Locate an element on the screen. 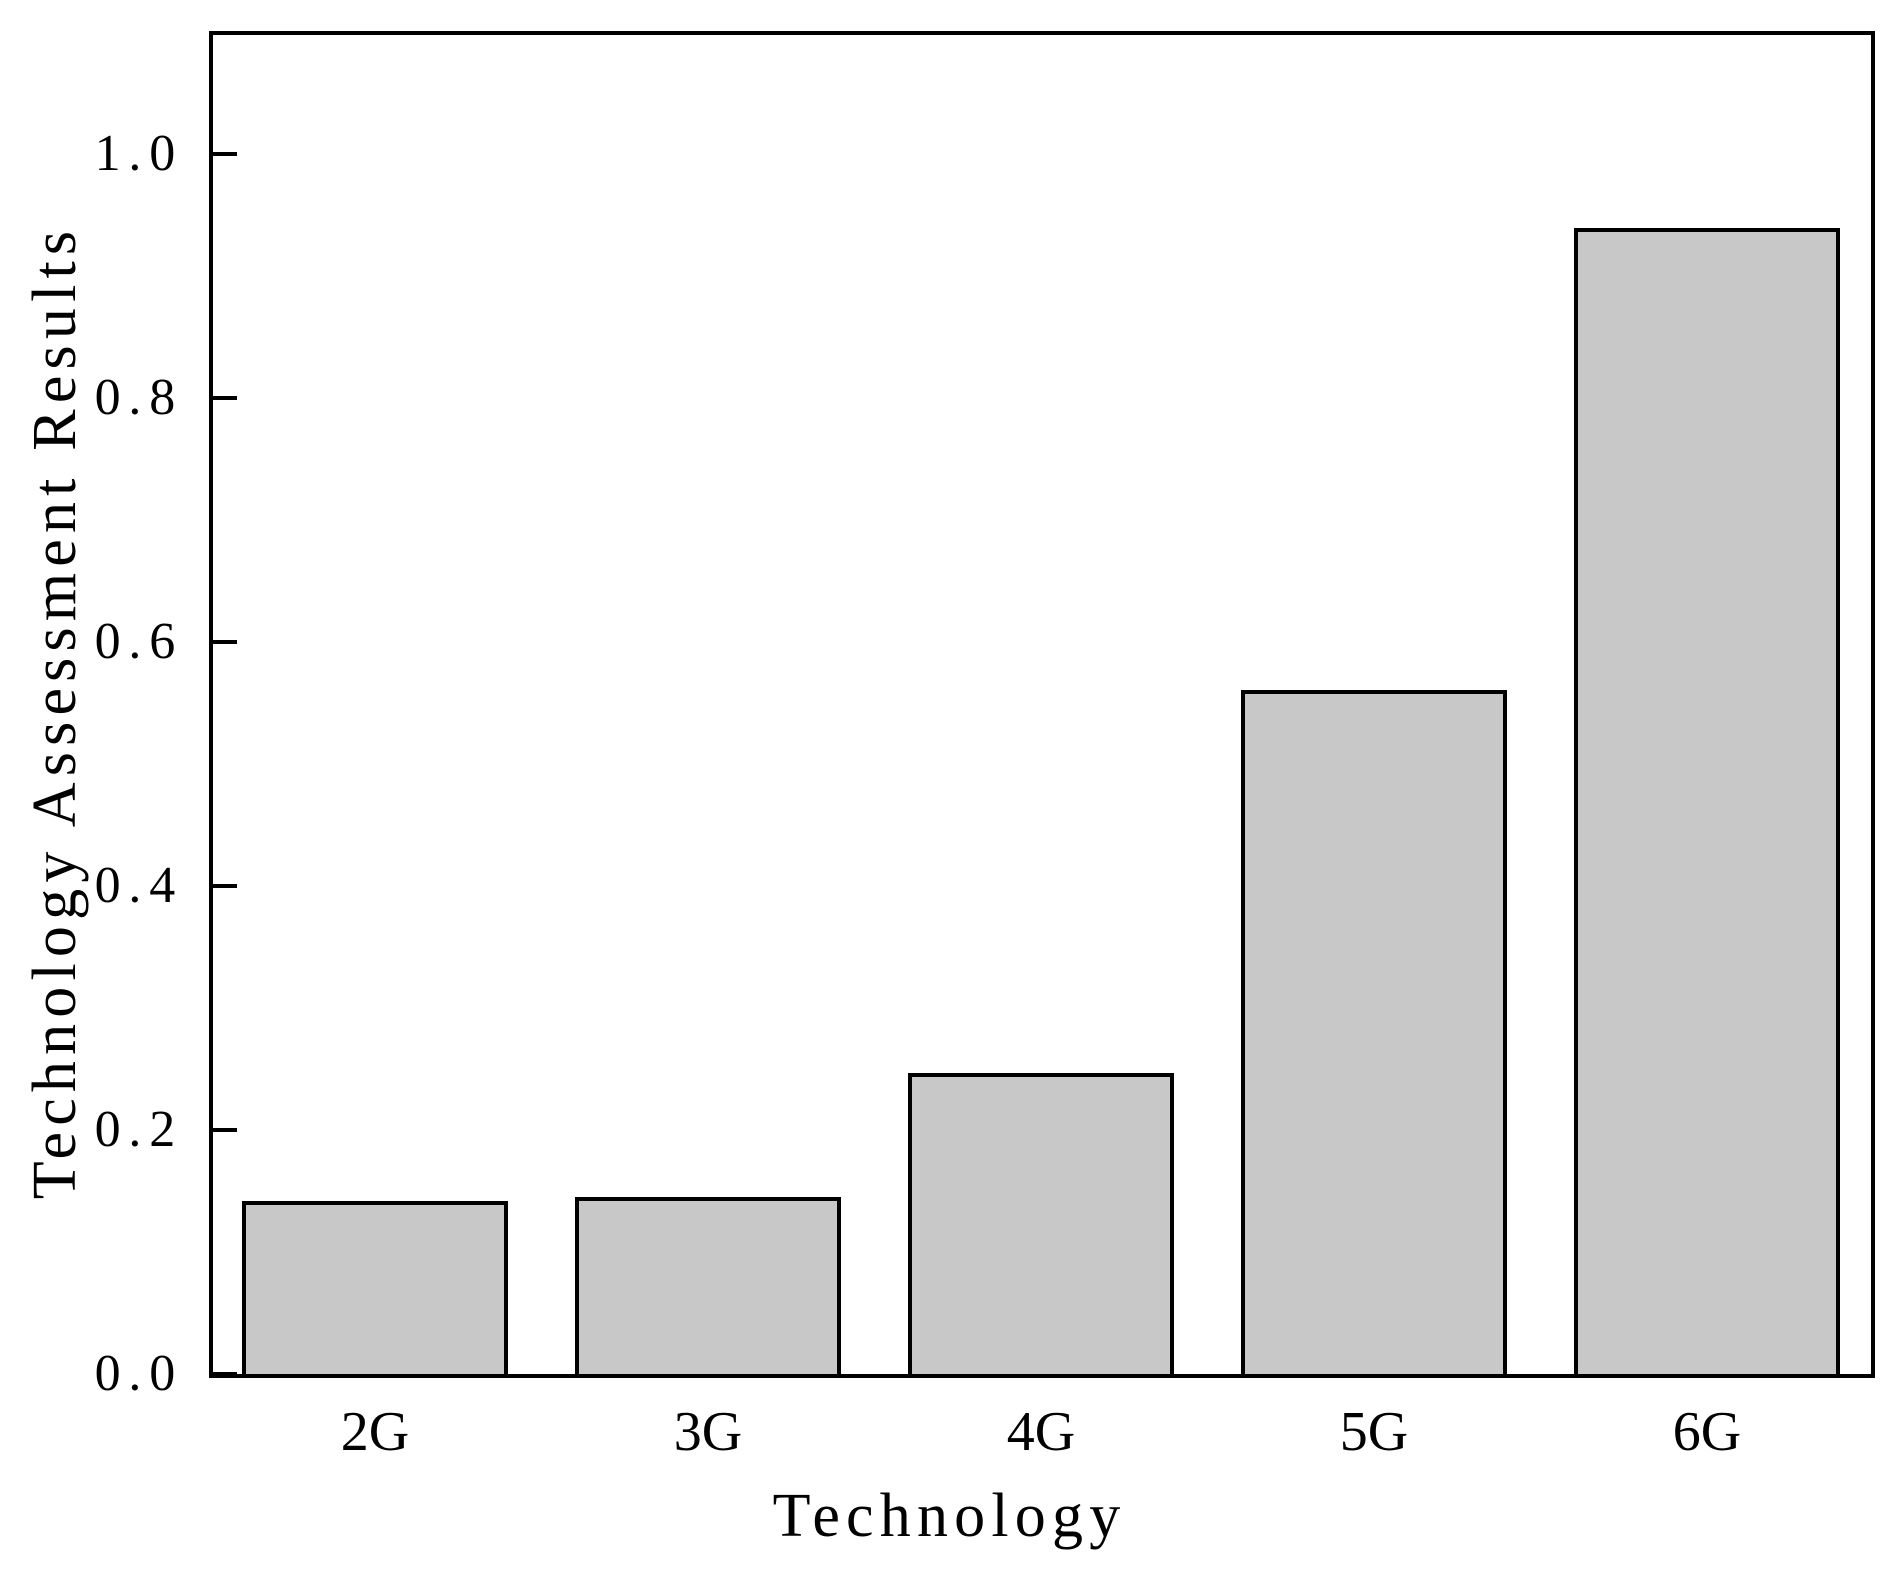 The width and height of the screenshot is (1899, 1580). bar-6g is located at coordinates (1707, 801).